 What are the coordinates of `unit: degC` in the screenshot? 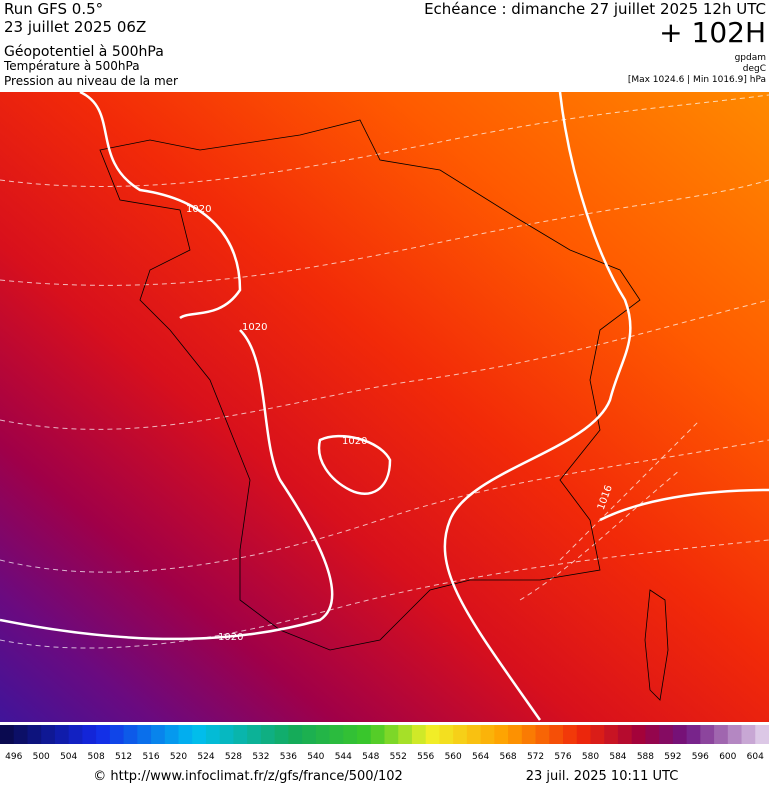 It's located at (754, 69).